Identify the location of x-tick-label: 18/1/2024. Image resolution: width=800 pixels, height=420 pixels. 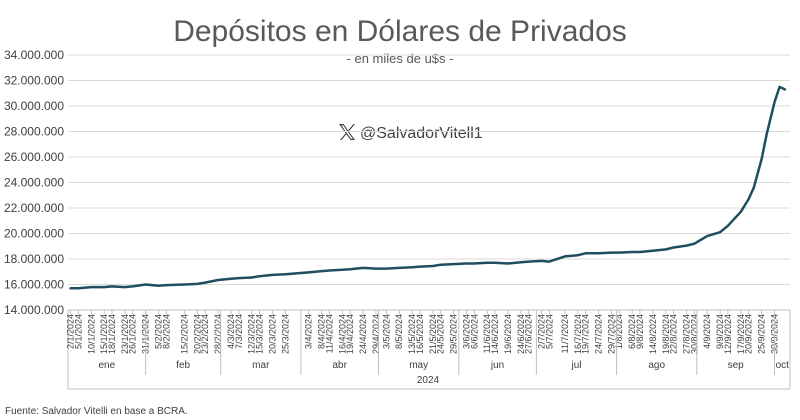
(112, 334).